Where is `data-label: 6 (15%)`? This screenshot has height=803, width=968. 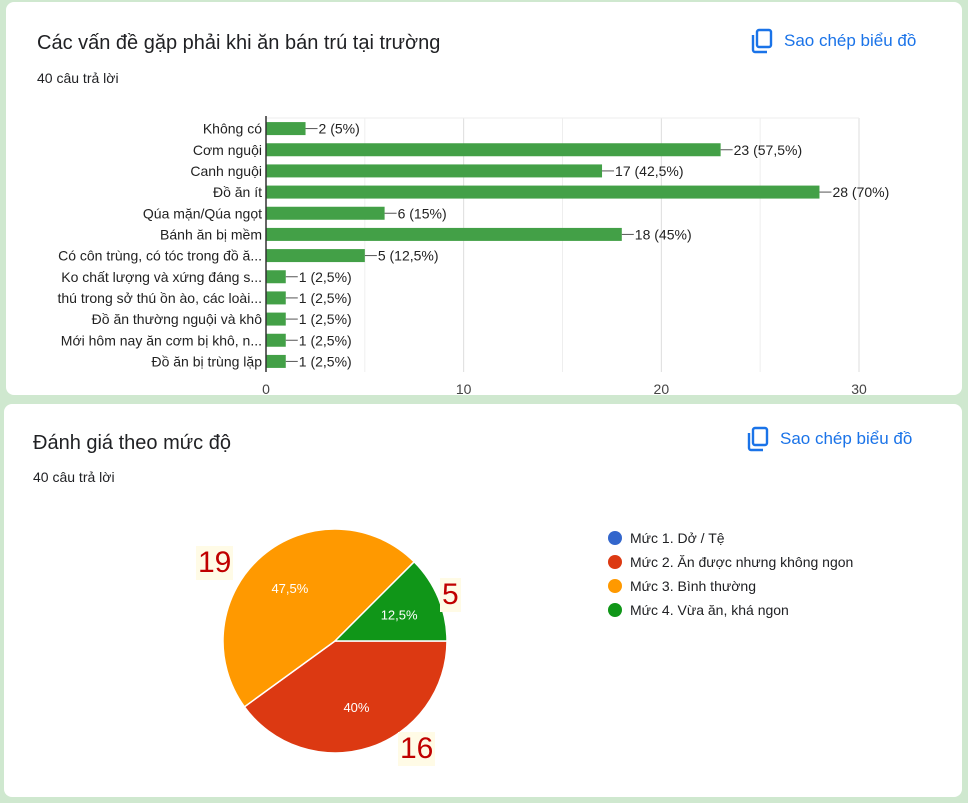
data-label: 6 (15%) is located at coordinates (422, 213).